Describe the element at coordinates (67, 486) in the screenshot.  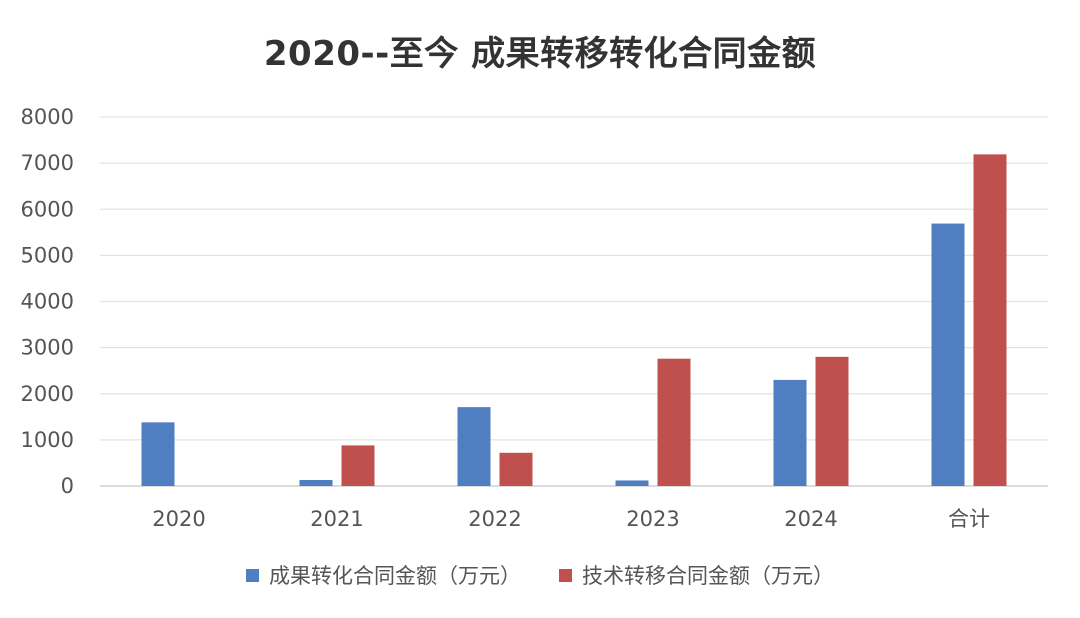
I see `y-tick-label: 0` at that location.